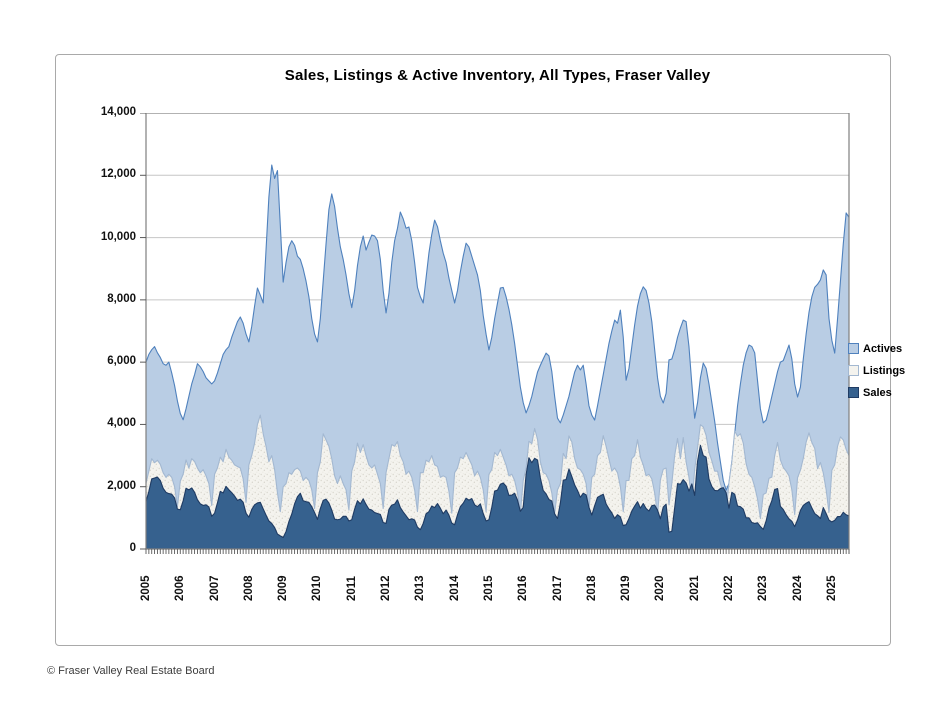 The height and width of the screenshot is (706, 938). I want to click on x-axis-label: 2021, so click(694, 588).